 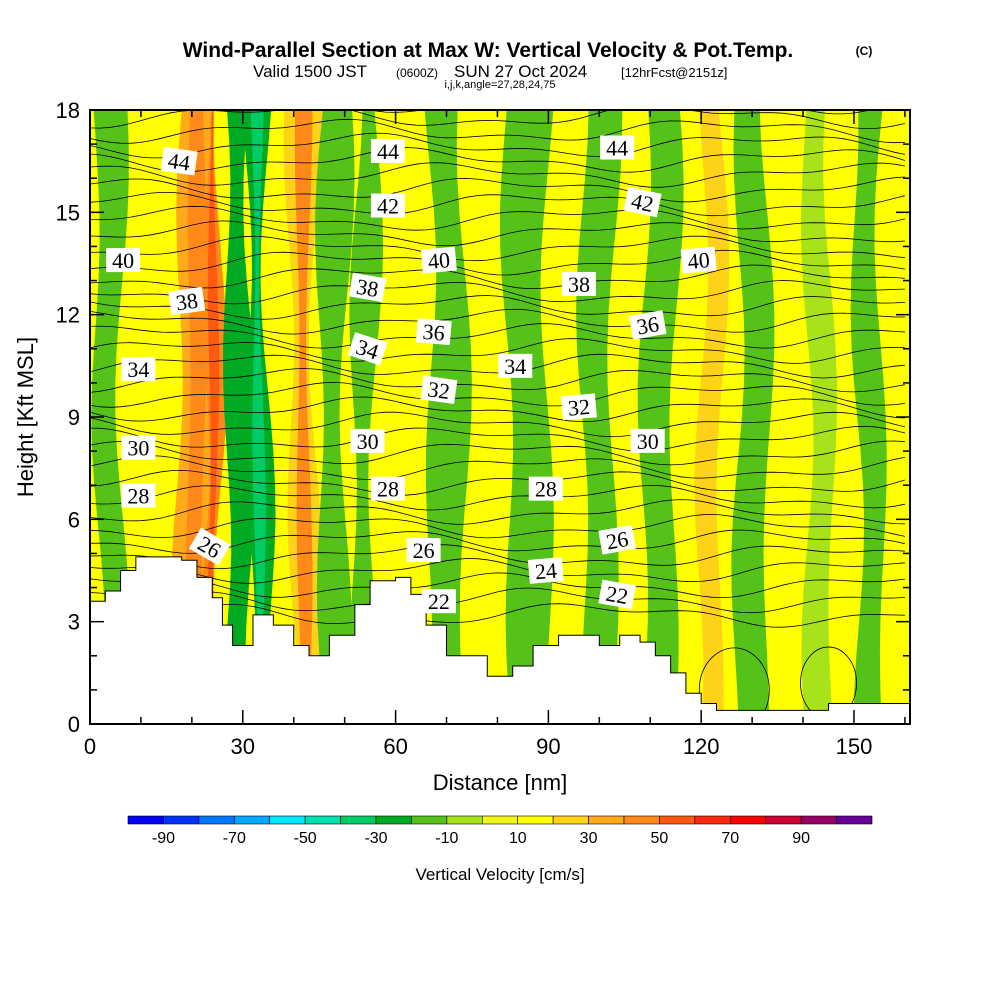 I want to click on contour-label-text: 40, so click(x=123, y=260).